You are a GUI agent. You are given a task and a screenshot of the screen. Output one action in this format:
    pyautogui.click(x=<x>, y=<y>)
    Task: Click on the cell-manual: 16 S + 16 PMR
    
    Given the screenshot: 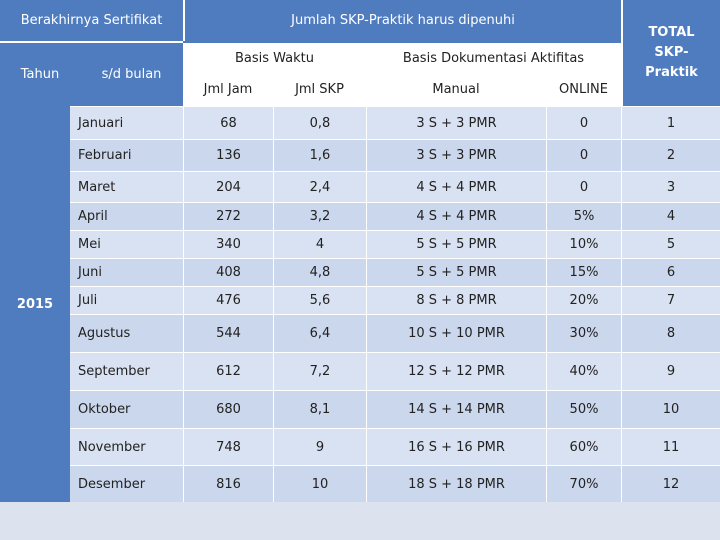 What is the action you would take?
    pyautogui.click(x=456, y=446)
    